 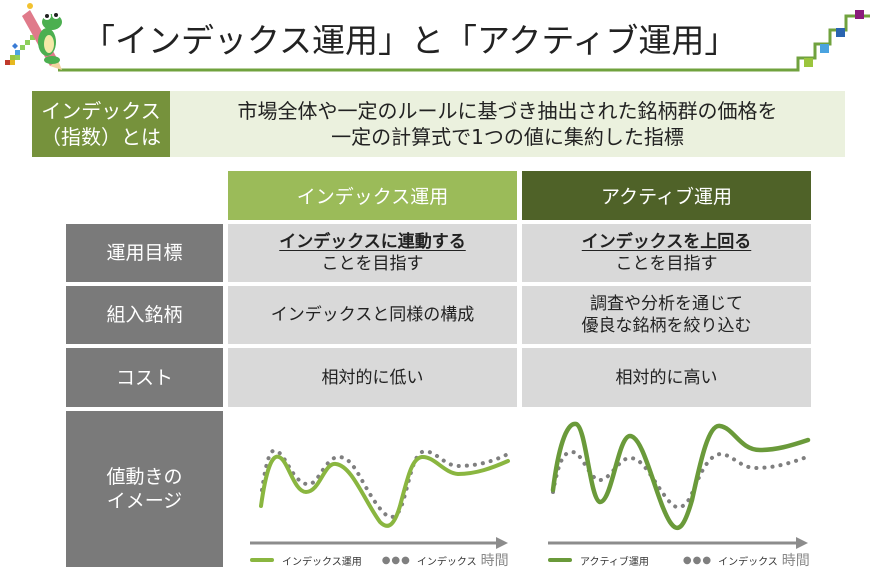 I want to click on row-label-goal-text: 運用目標, so click(x=144, y=253).